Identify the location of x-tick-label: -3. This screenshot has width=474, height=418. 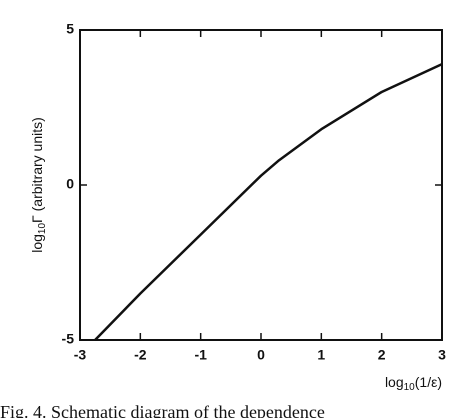
(80, 355).